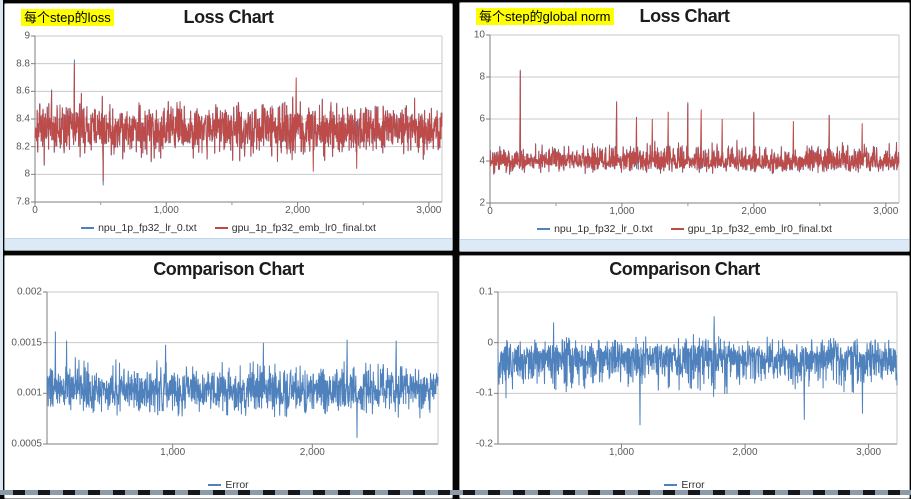 The height and width of the screenshot is (499, 911). I want to click on y-axis-tick-label: 0.1, so click(486, 292).